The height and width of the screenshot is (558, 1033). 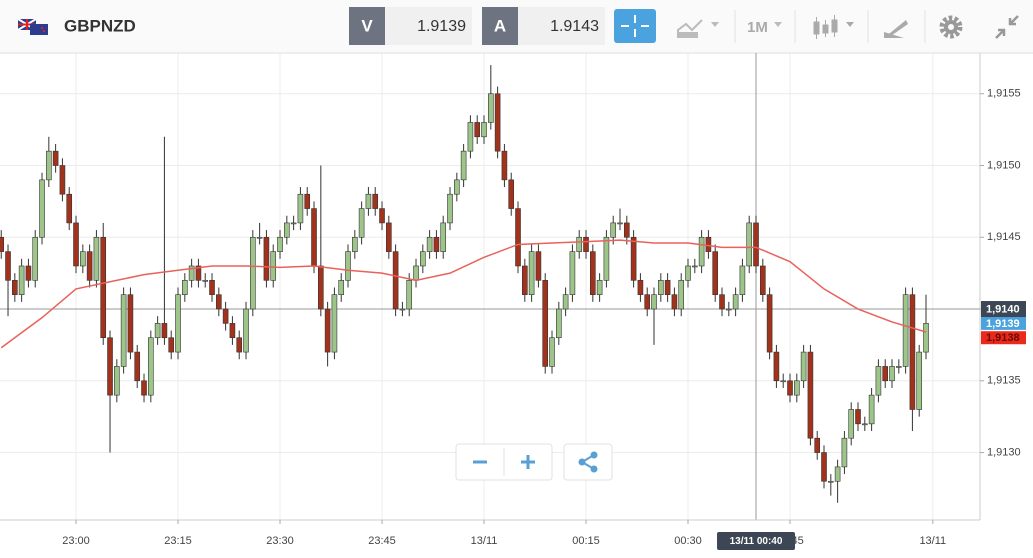 I want to click on x-tick-label: 23:00, so click(x=76, y=541).